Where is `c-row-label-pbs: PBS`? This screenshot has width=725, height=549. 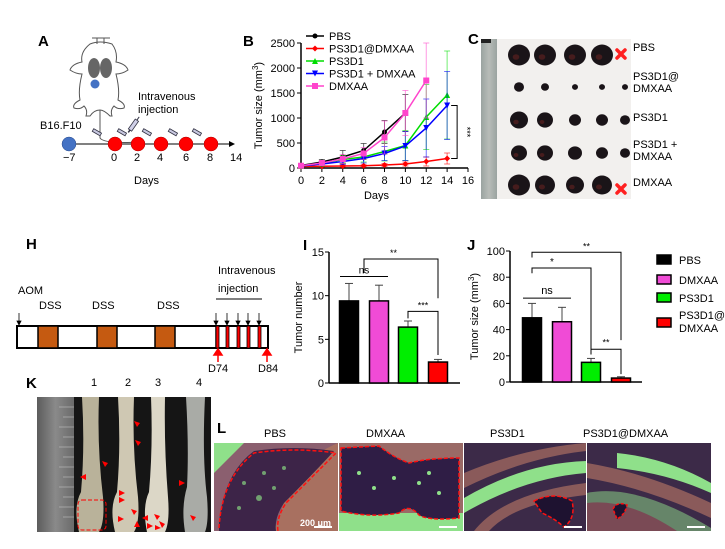 c-row-label-pbs: PBS is located at coordinates (644, 48).